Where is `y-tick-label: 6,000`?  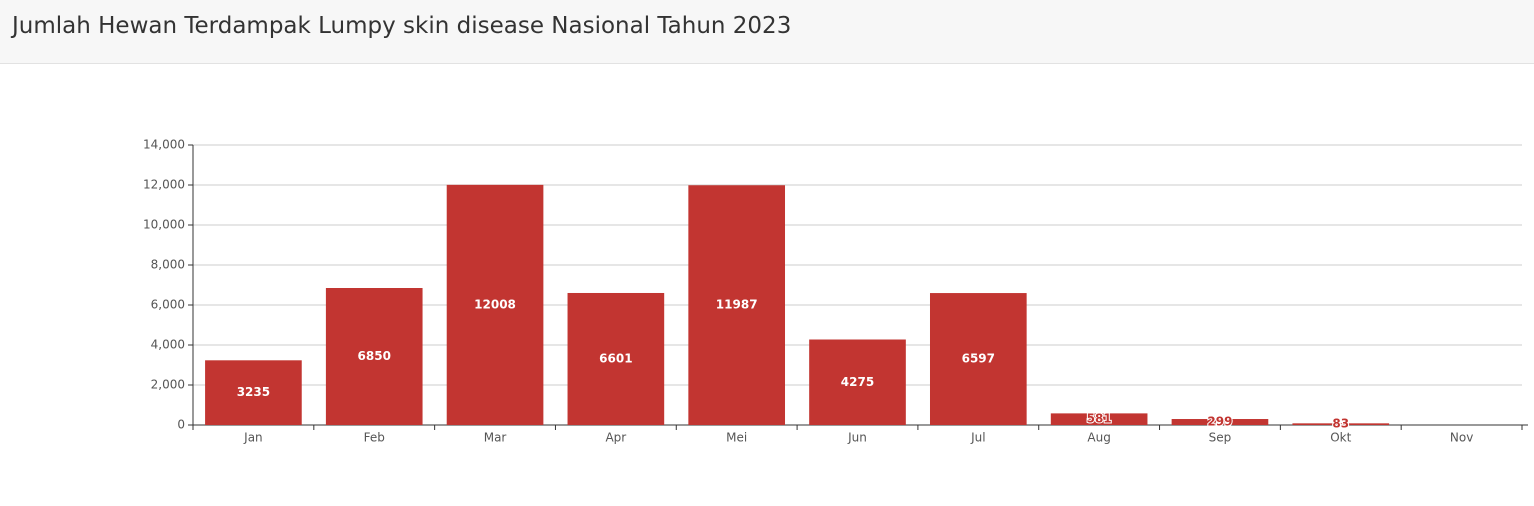 y-tick-label: 6,000 is located at coordinates (168, 305).